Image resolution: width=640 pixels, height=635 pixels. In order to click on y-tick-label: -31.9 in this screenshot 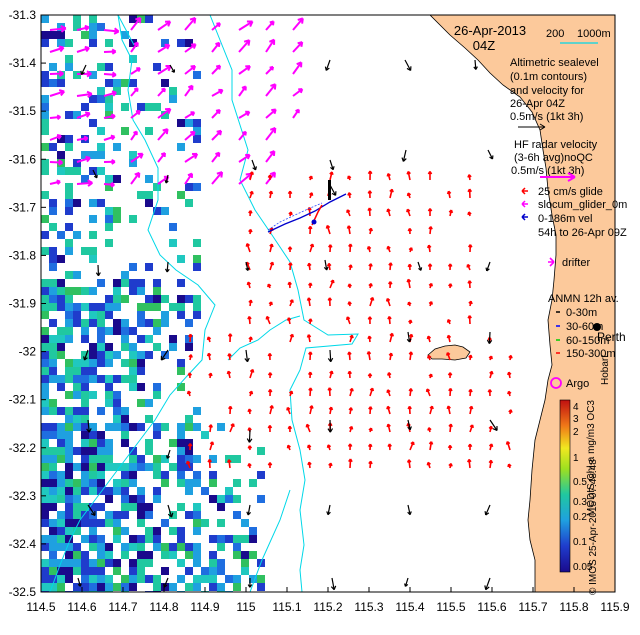, I will do `click(23, 304)`.